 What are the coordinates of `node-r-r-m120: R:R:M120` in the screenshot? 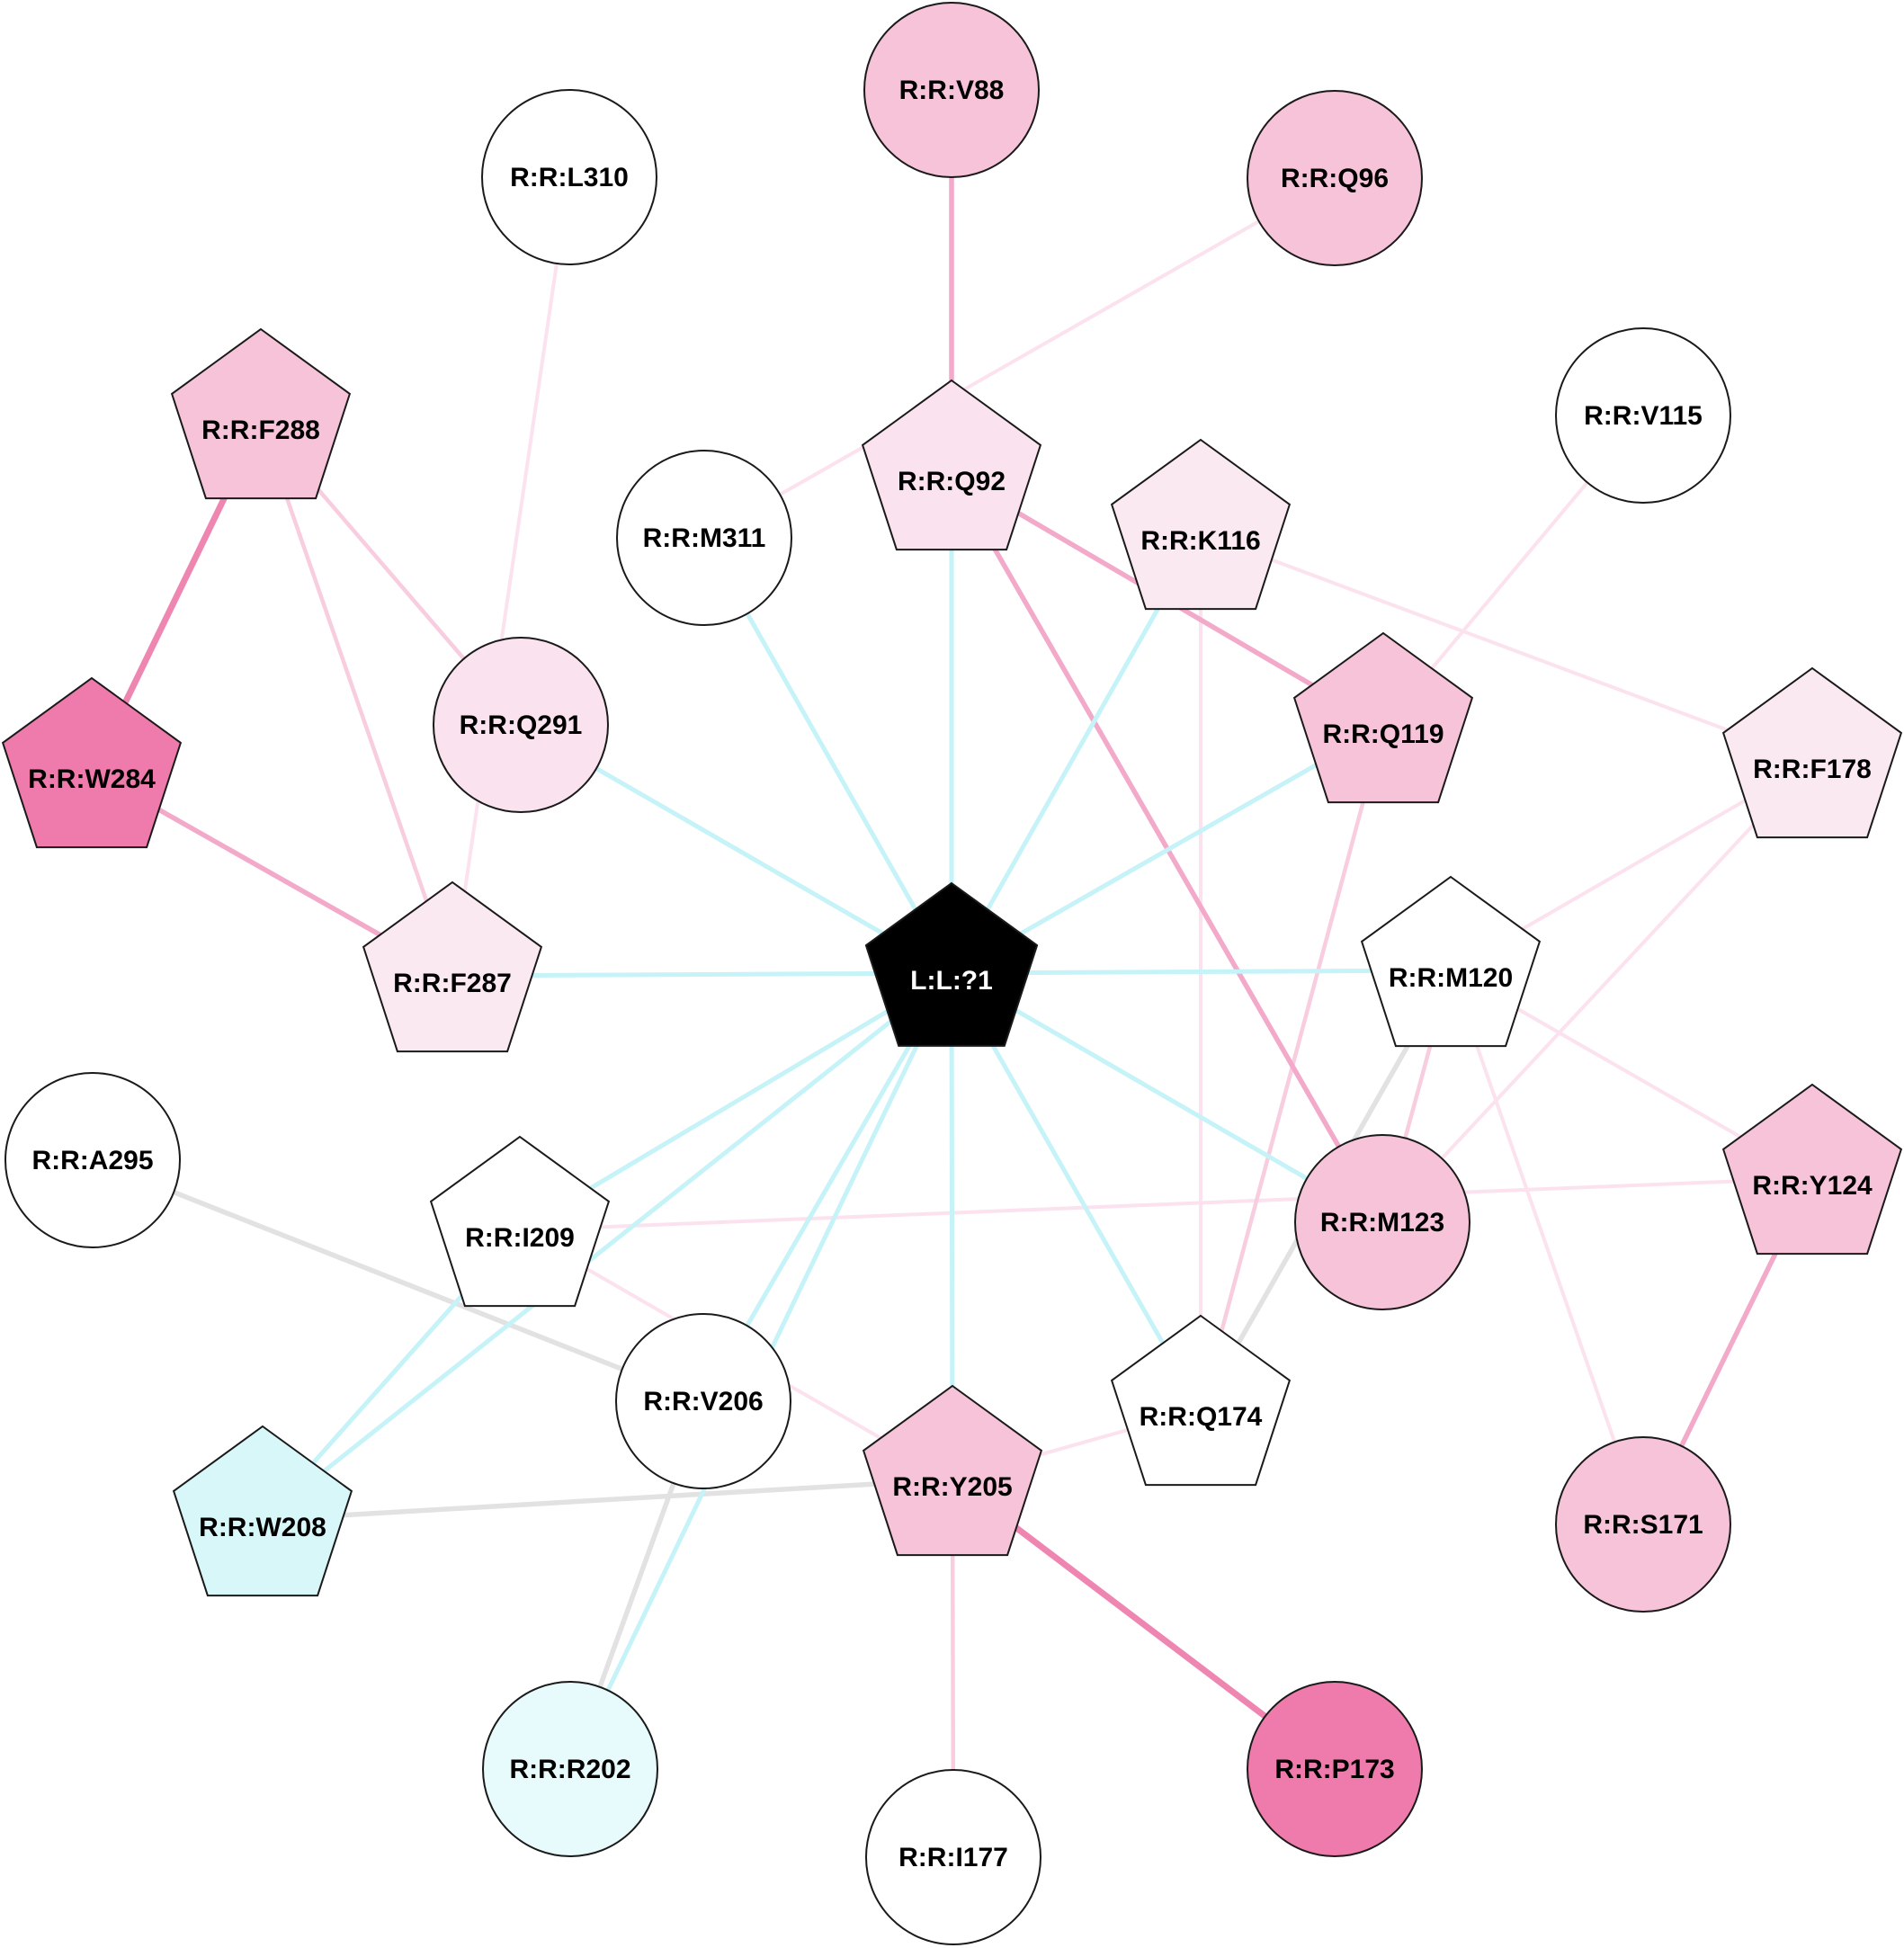 It's located at (1451, 961).